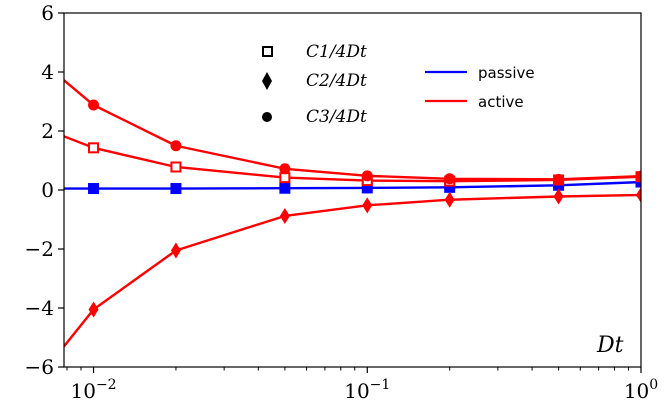 The image size is (665, 405). Describe the element at coordinates (267, 51) in the screenshot. I see `legend-square-open-icon` at that location.